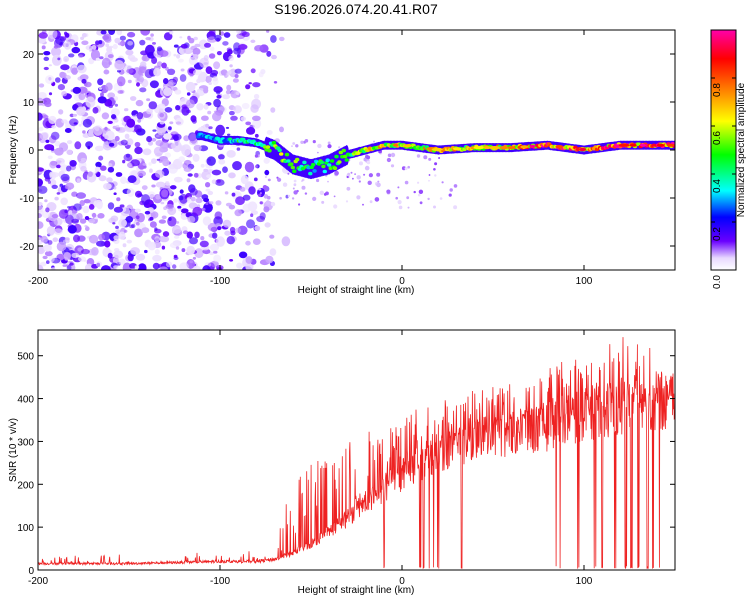  What do you see at coordinates (38, 281) in the screenshot?
I see `x-tick-label: -200` at bounding box center [38, 281].